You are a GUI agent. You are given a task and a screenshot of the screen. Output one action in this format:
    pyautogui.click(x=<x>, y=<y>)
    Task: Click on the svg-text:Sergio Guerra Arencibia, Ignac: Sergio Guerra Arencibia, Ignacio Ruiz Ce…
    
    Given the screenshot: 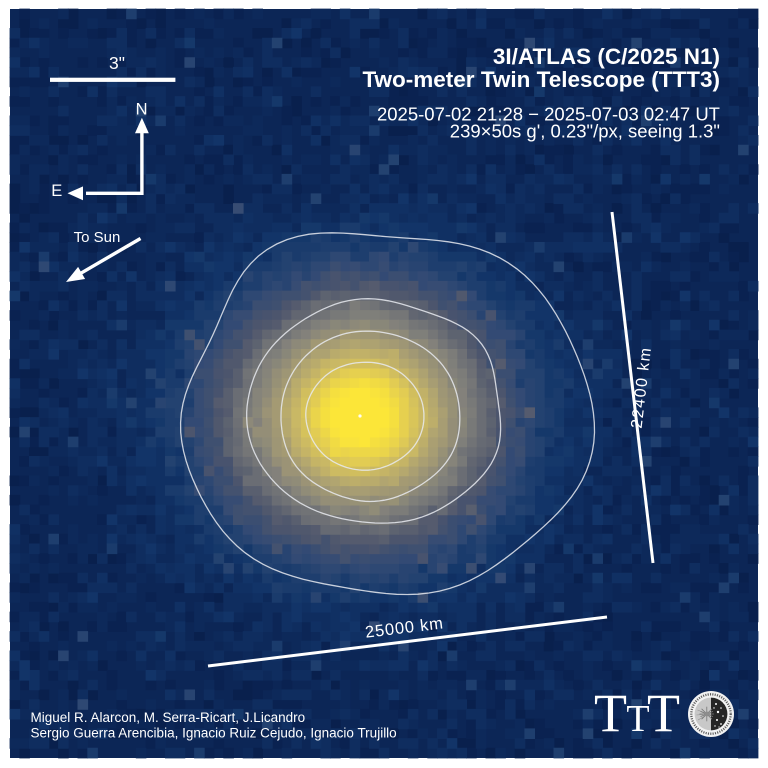 What is the action you would take?
    pyautogui.click(x=214, y=733)
    